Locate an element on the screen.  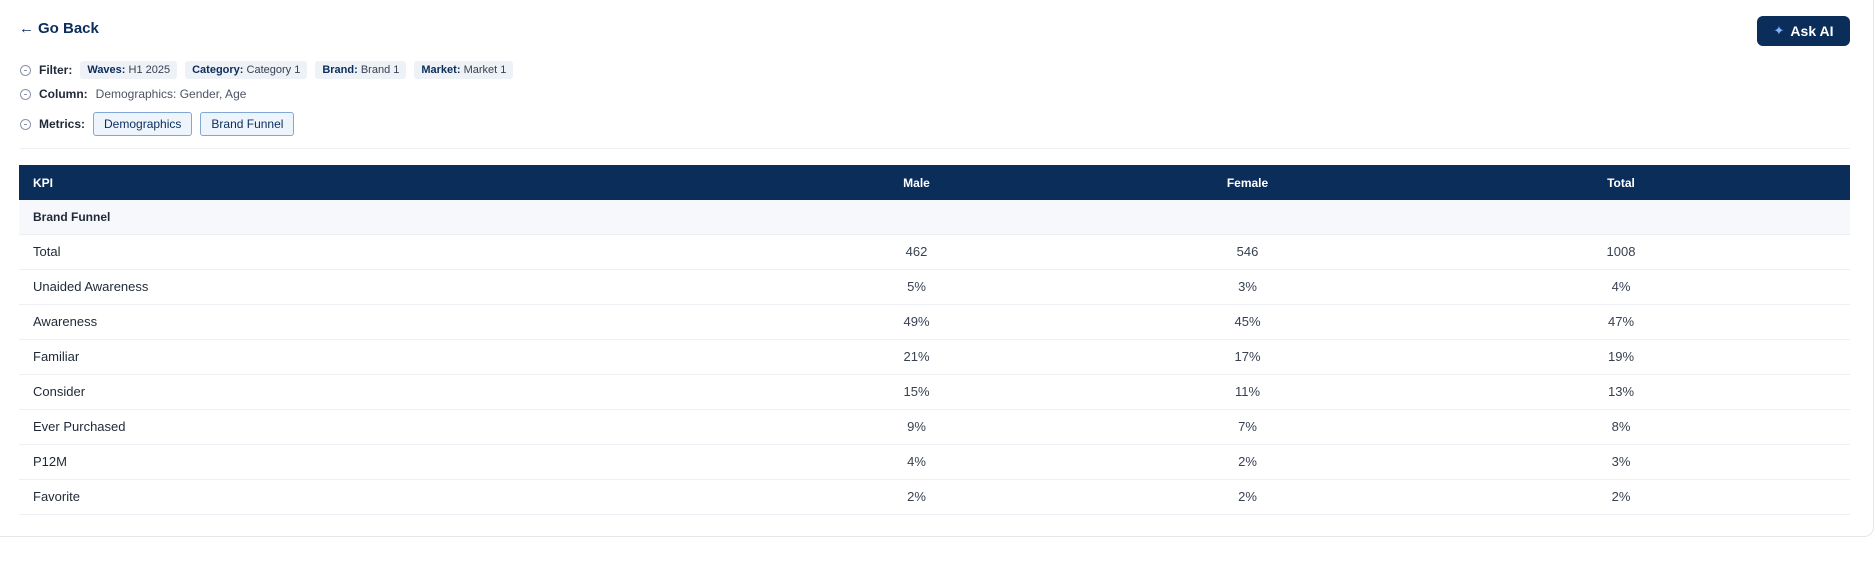
filter-chip-category: Category: Category 1 is located at coordinates (246, 70).